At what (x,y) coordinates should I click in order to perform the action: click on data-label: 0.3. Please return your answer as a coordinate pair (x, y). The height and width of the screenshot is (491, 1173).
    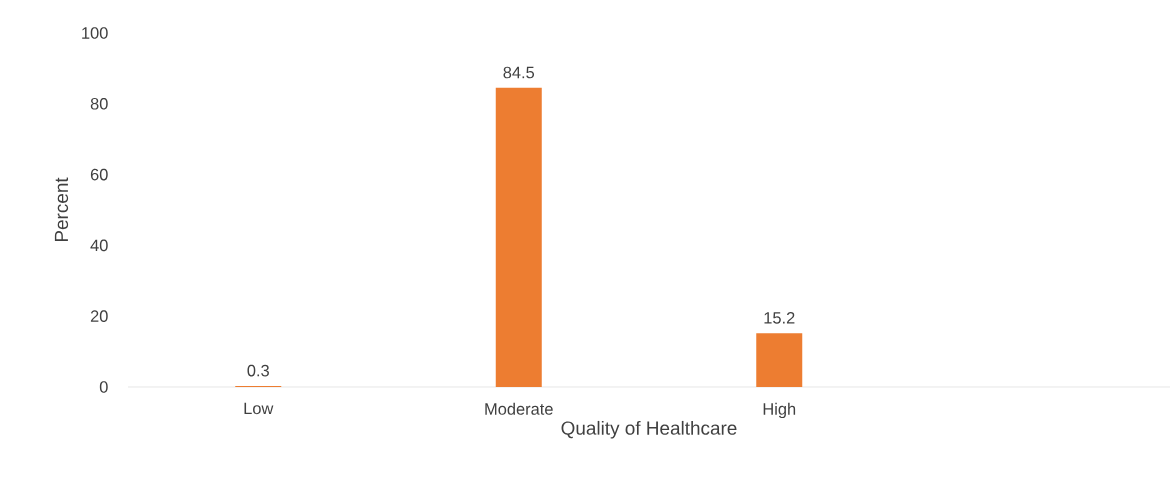
    Looking at the image, I should click on (258, 370).